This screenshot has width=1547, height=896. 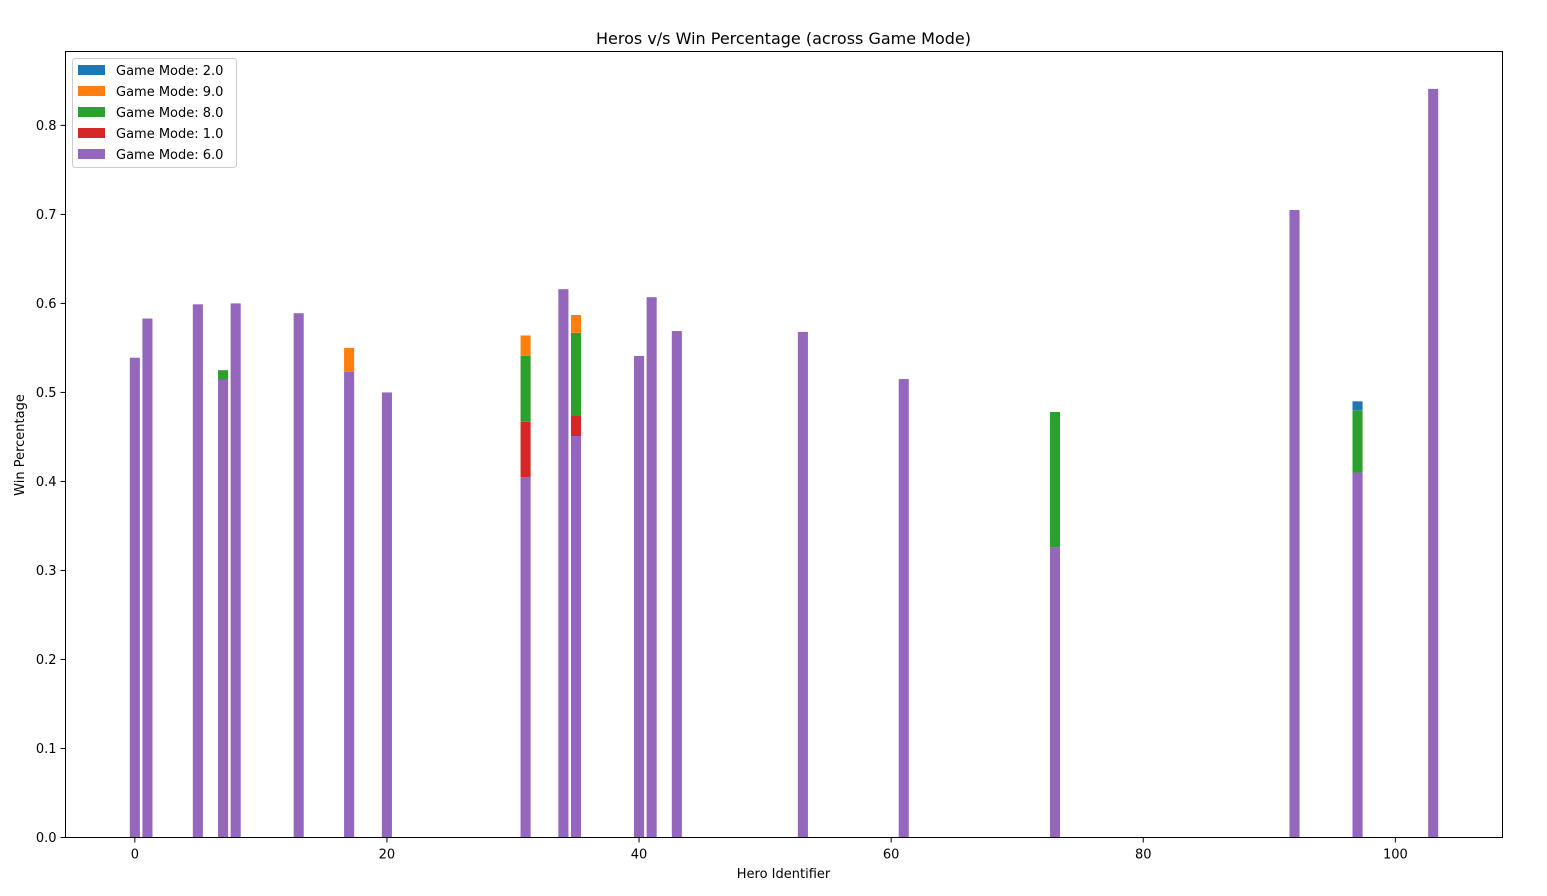 What do you see at coordinates (769, 850) in the screenshot?
I see `x-axis: 0 20 40 60 80 100` at bounding box center [769, 850].